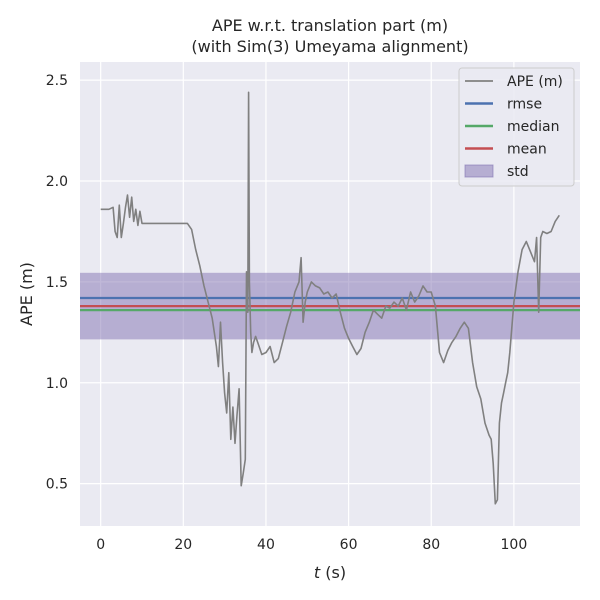 This screenshot has width=600, height=600. Describe the element at coordinates (524, 105) in the screenshot. I see `legend-label: rmse` at that location.